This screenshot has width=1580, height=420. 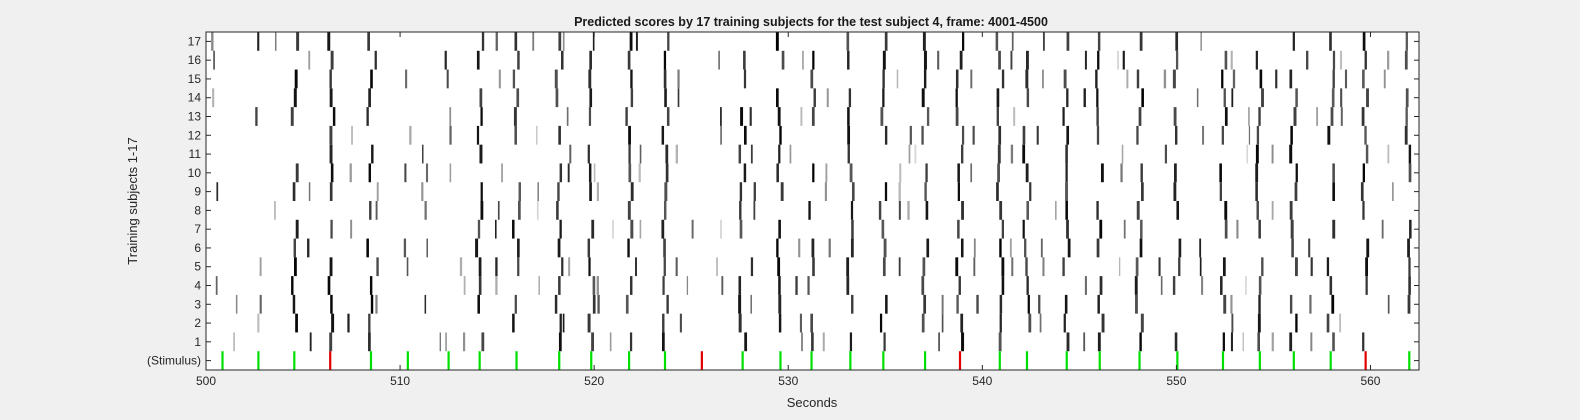 What do you see at coordinates (195, 98) in the screenshot?
I see `y-tick-label: 14` at bounding box center [195, 98].